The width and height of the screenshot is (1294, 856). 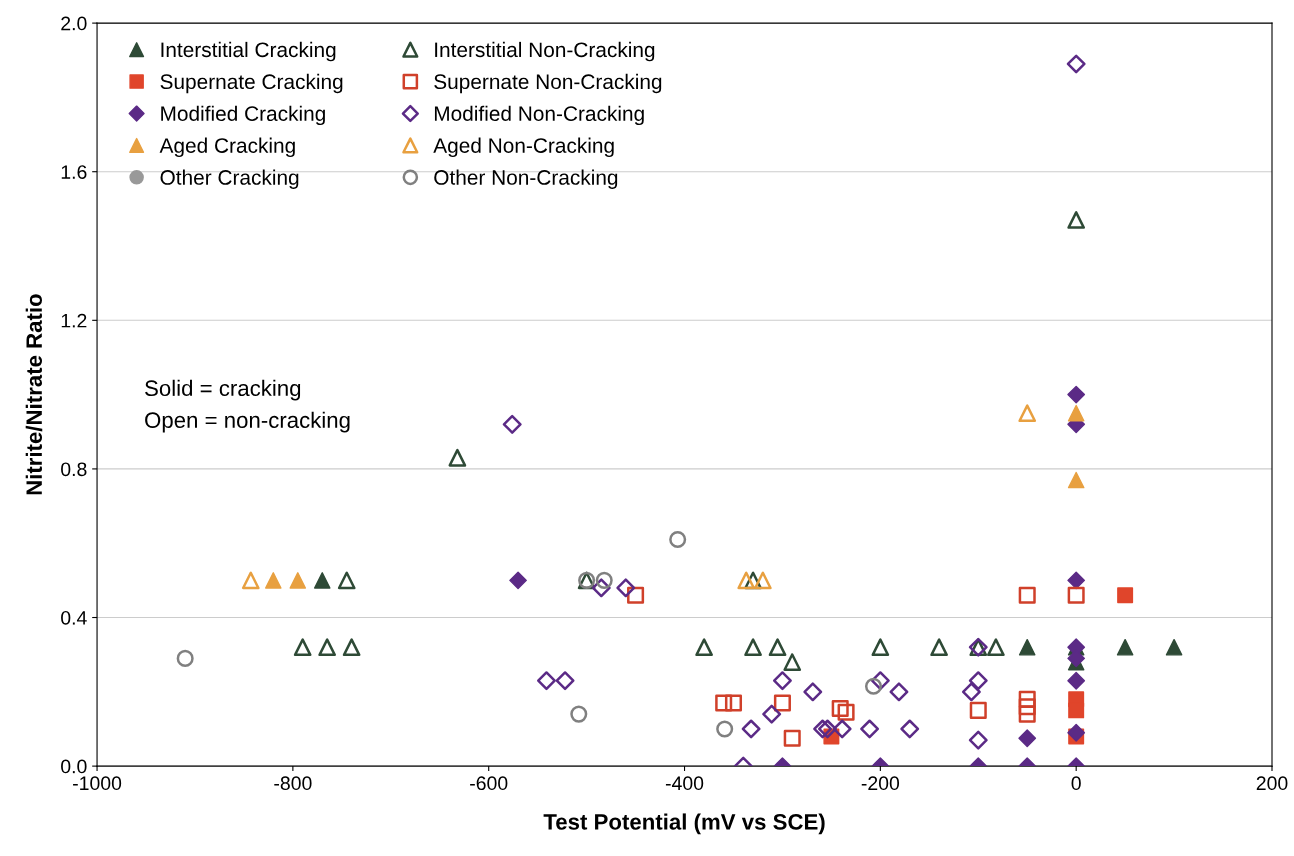 What do you see at coordinates (489, 783) in the screenshot?
I see `x-tick-label: -600` at bounding box center [489, 783].